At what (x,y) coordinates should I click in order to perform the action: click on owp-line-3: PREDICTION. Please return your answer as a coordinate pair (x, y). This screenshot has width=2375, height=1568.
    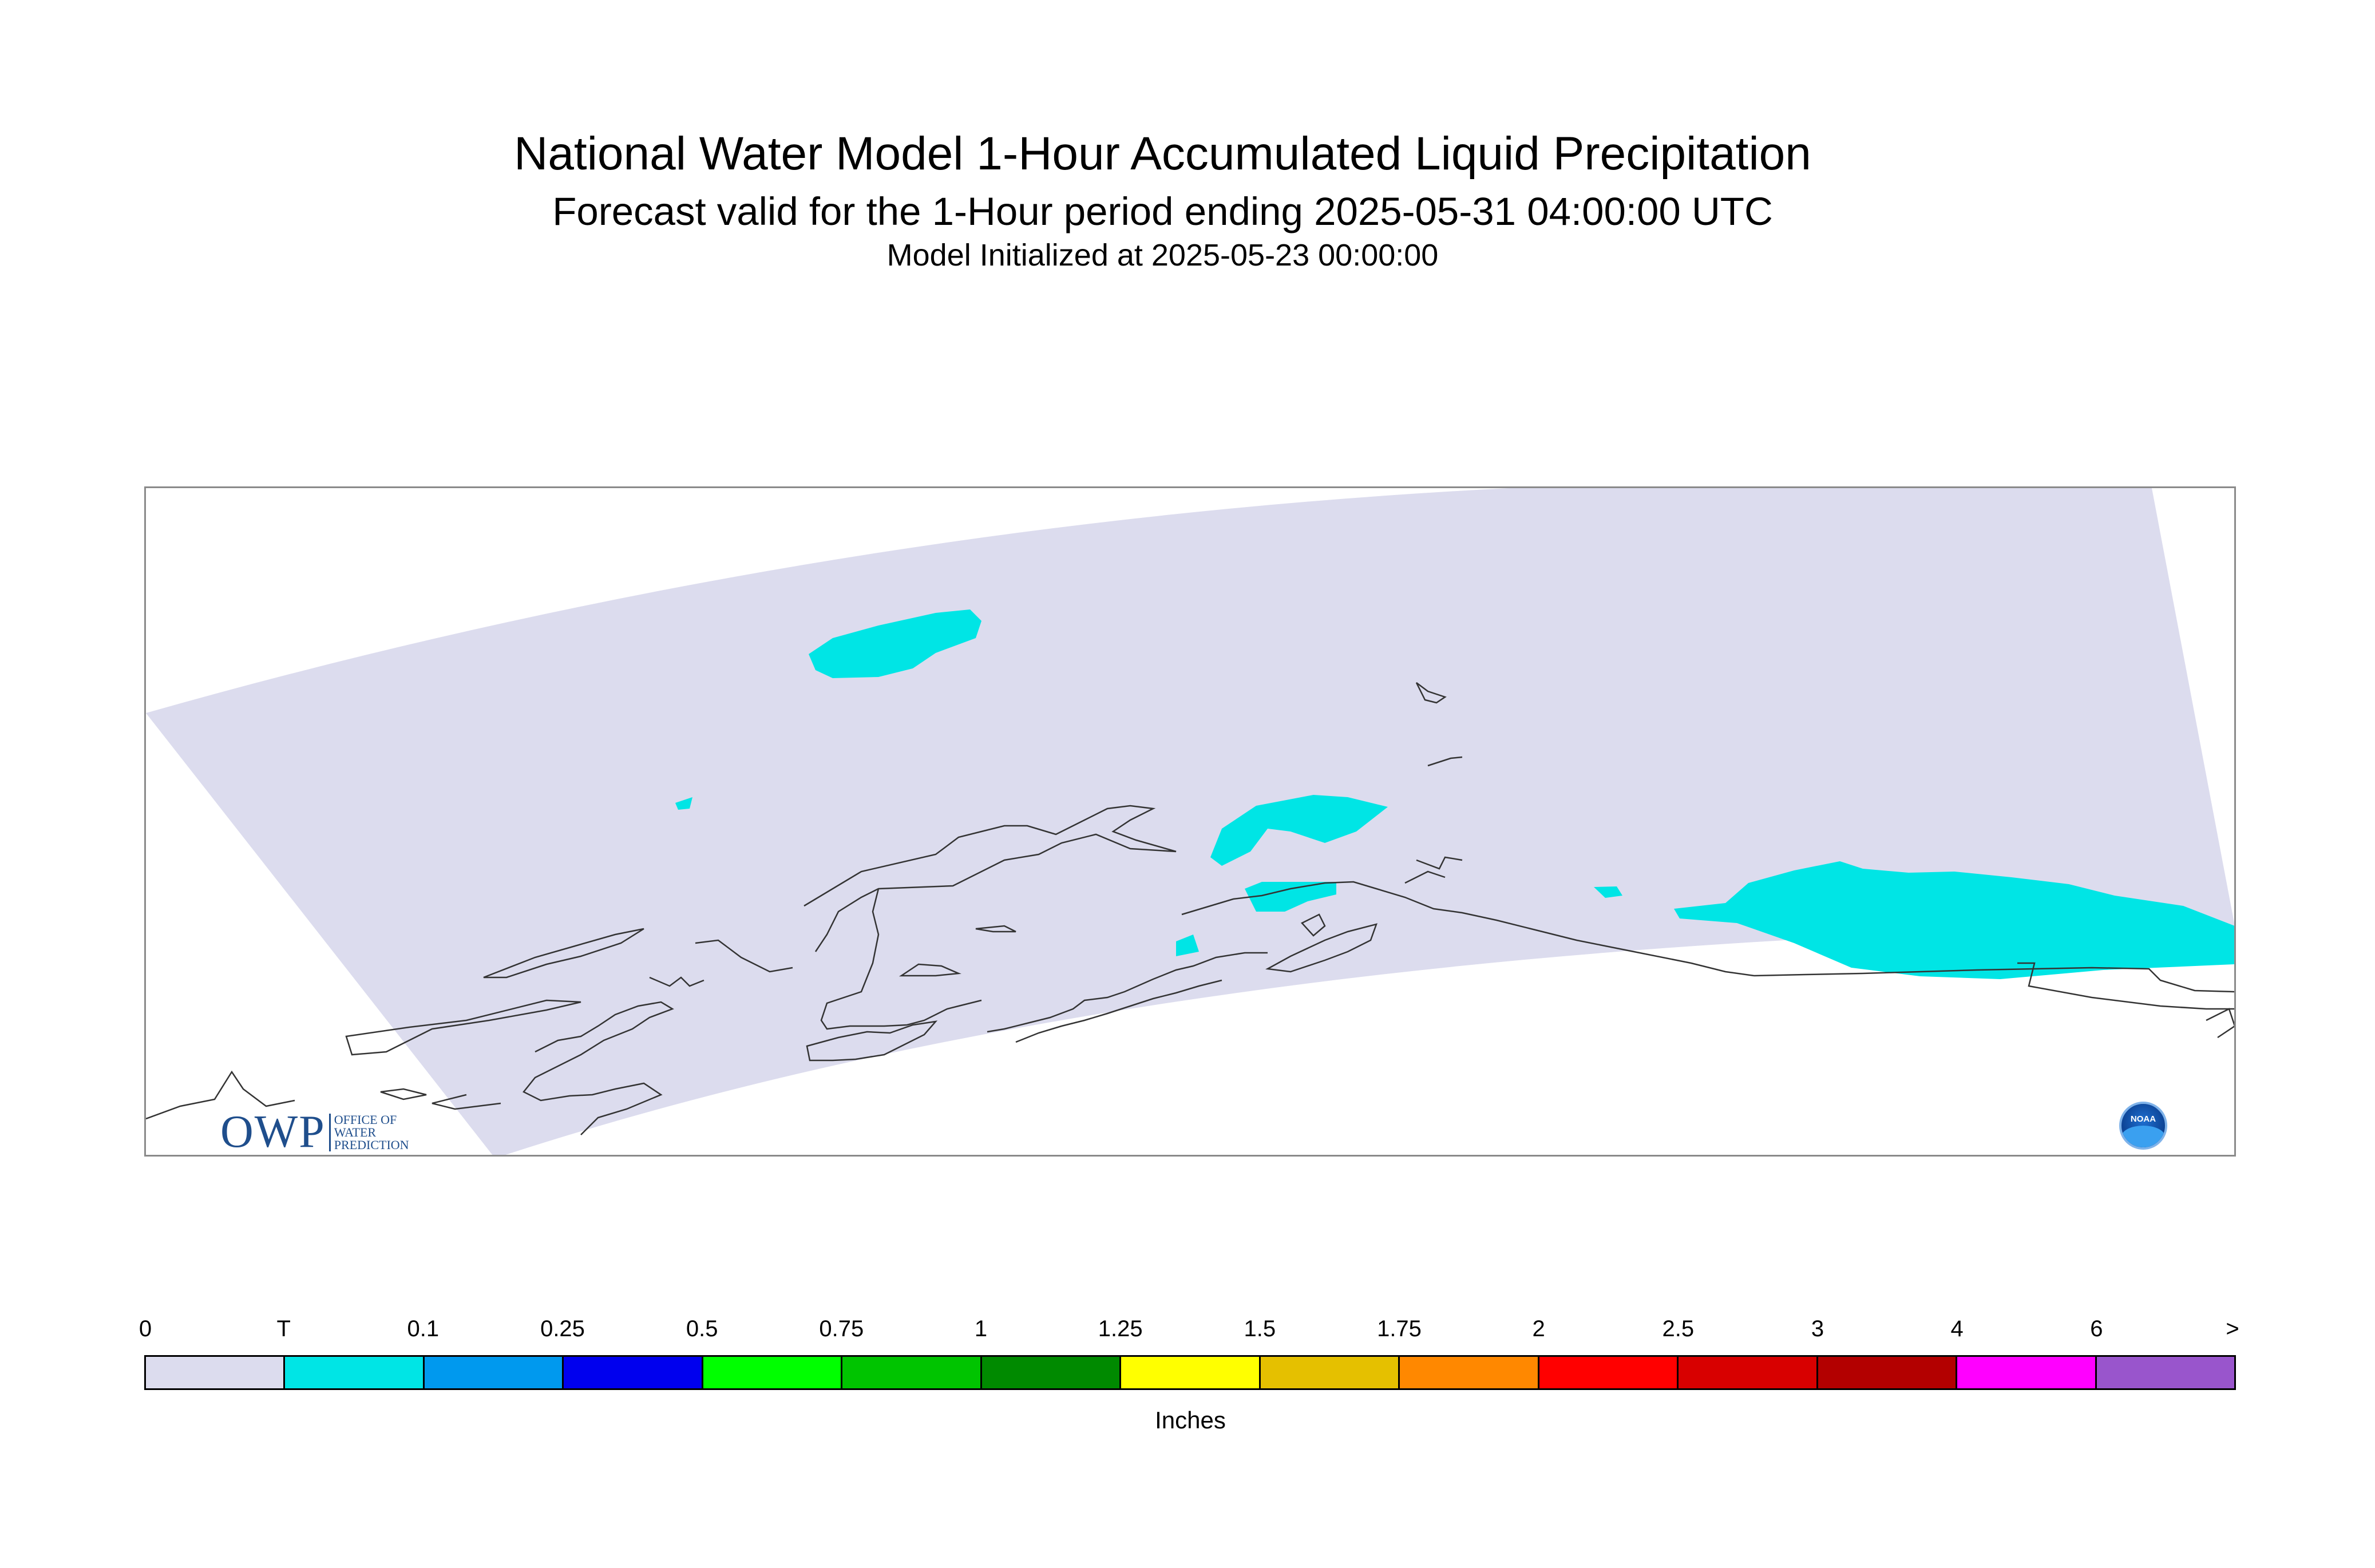
    Looking at the image, I should click on (371, 1144).